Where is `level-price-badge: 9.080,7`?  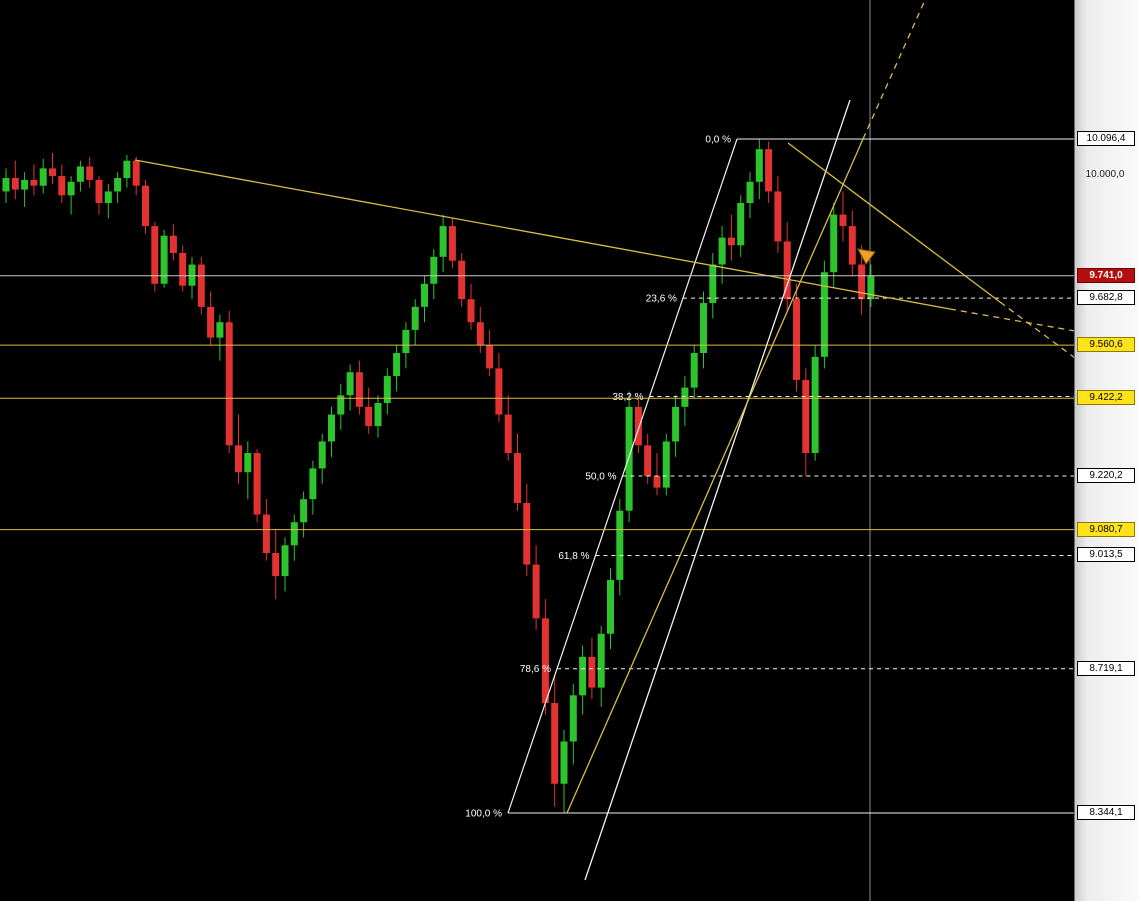 level-price-badge: 9.080,7 is located at coordinates (1106, 529).